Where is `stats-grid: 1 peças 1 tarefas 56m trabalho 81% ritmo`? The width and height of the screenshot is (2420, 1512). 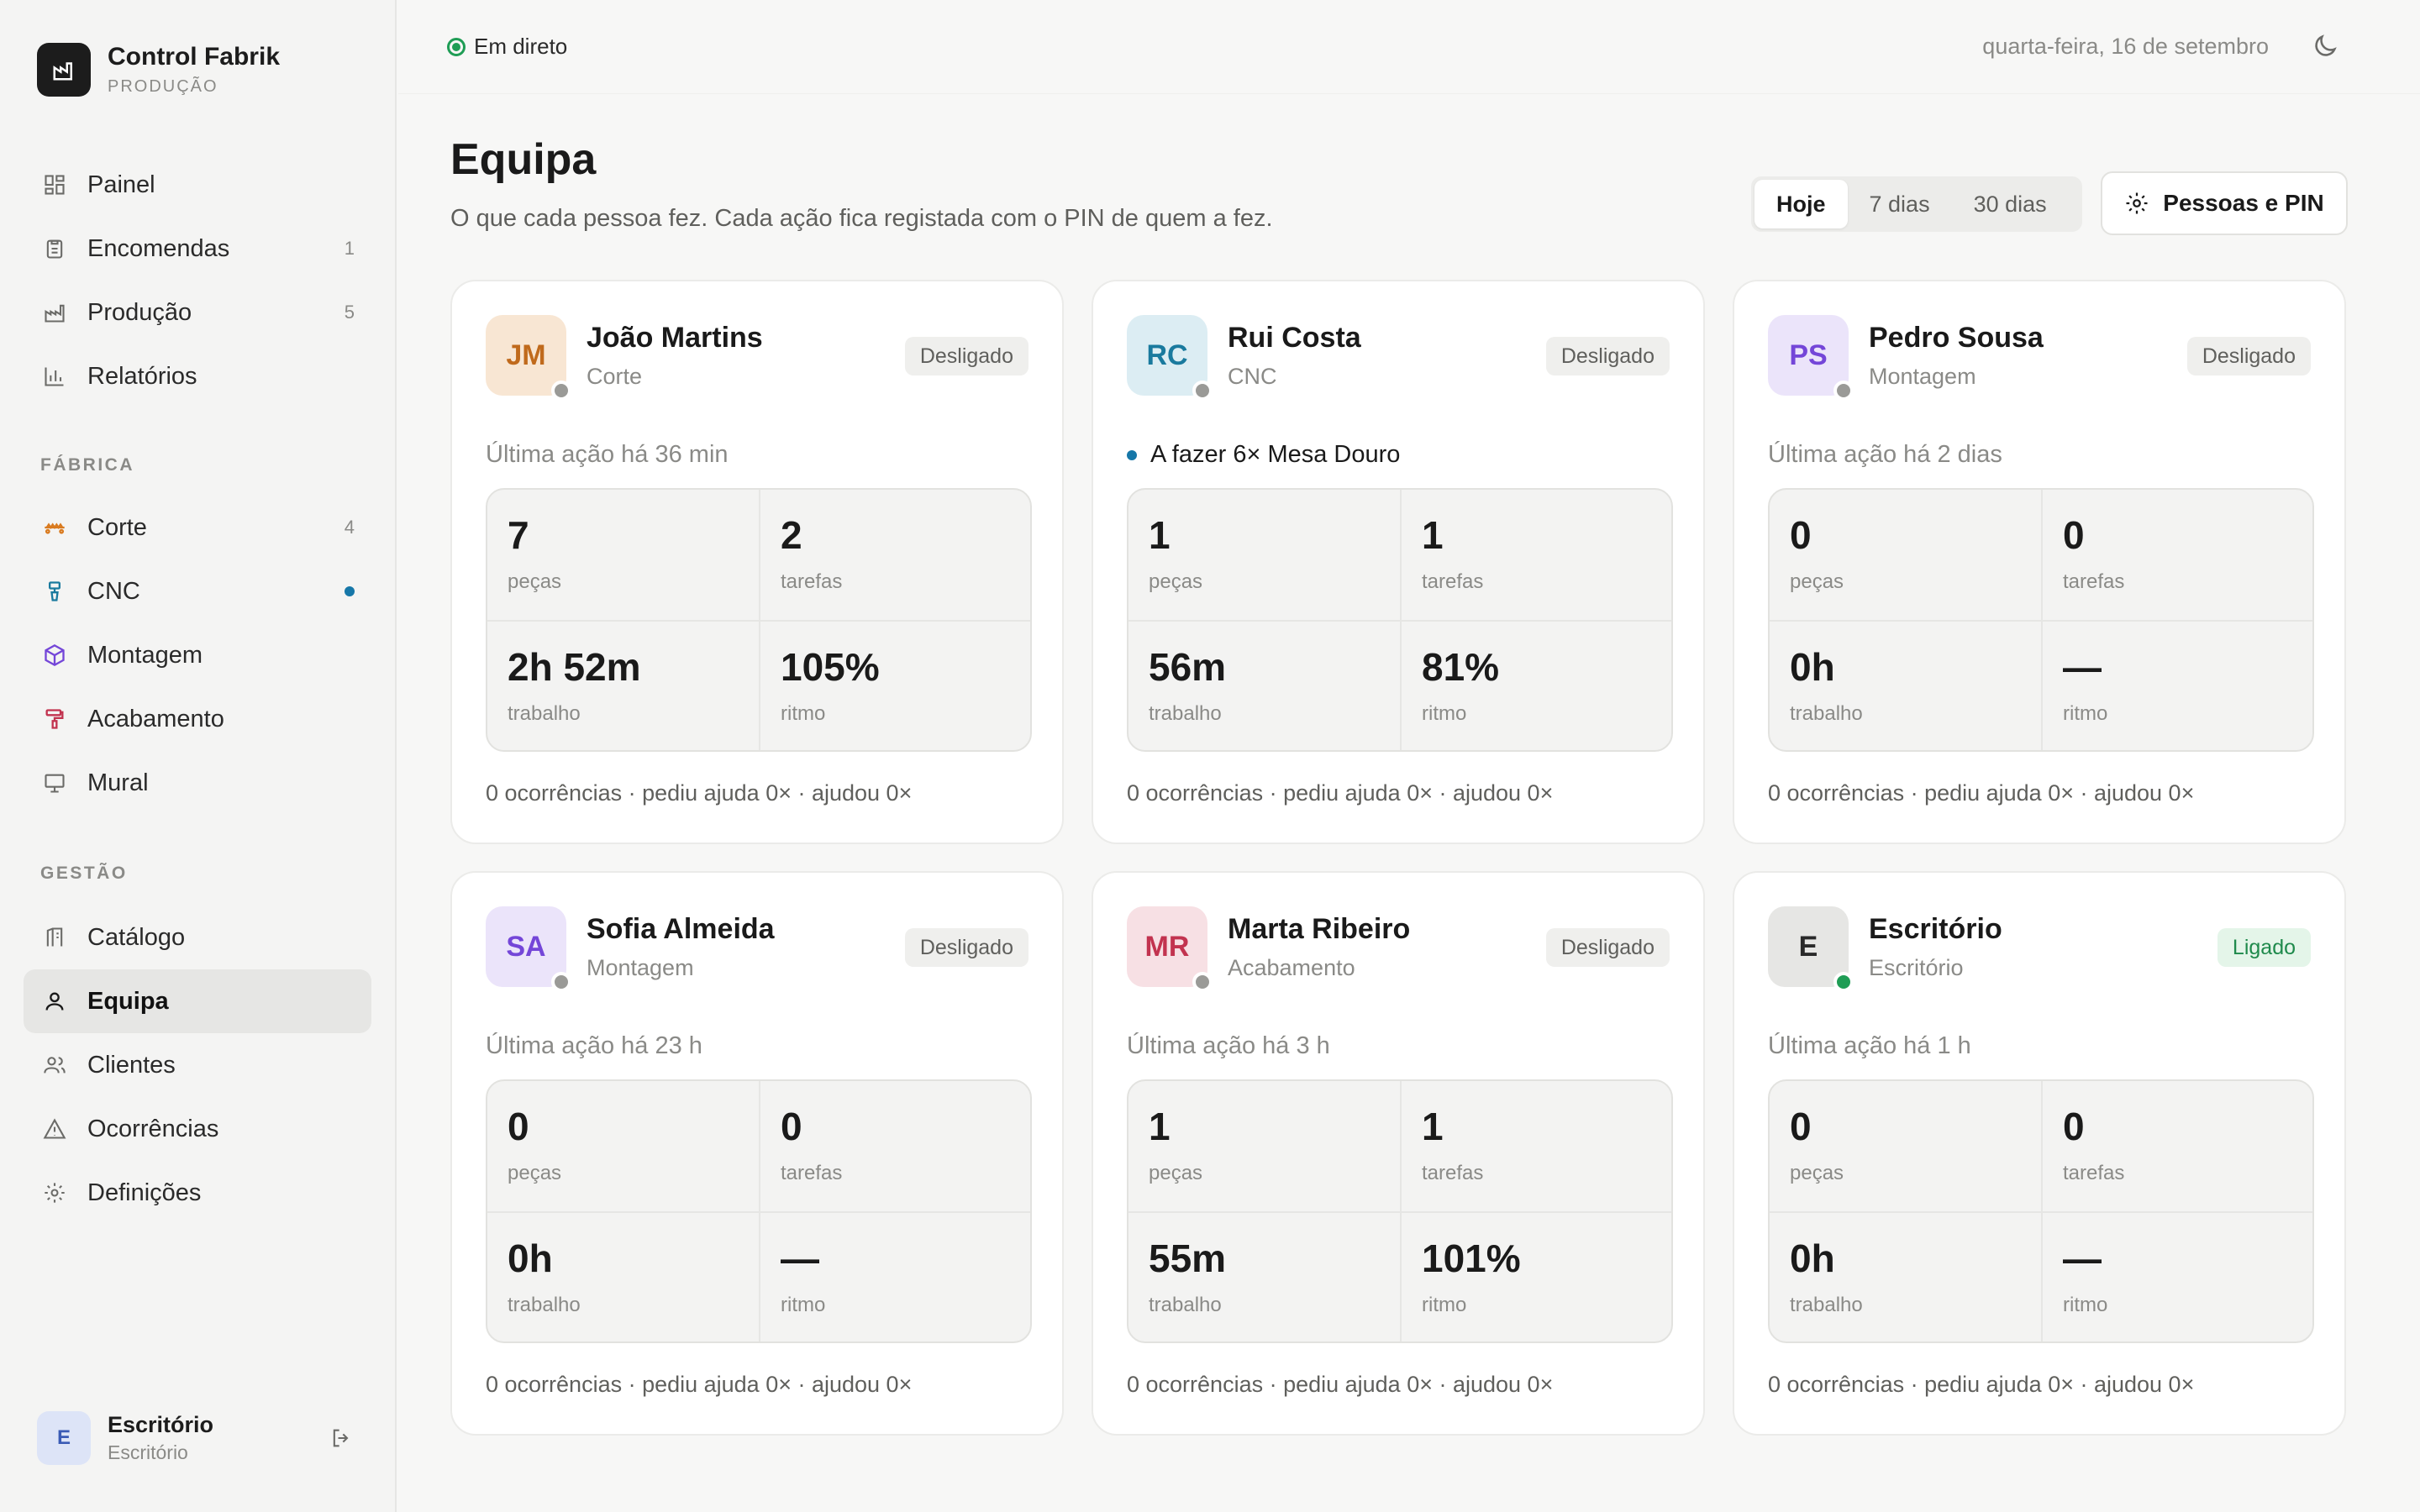 stats-grid: 1 peças 1 tarefas 56m trabalho 81% ritmo is located at coordinates (1400, 620).